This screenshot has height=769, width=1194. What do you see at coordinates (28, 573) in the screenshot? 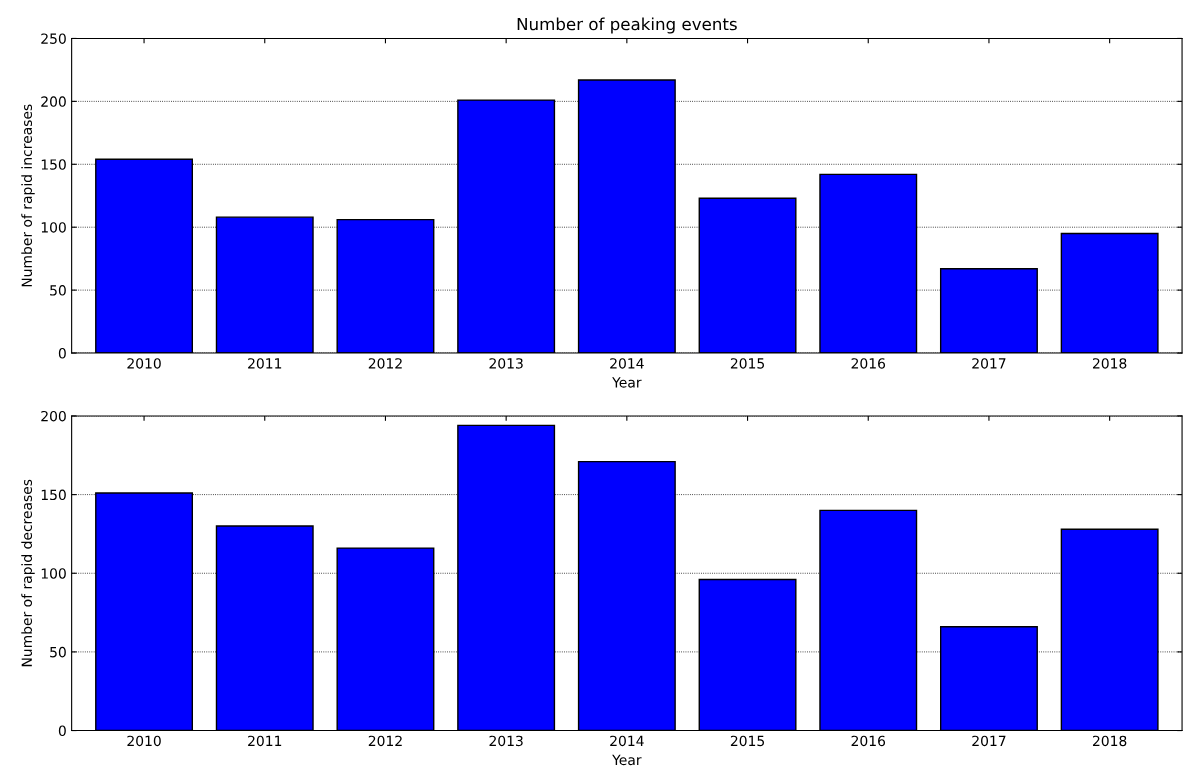
I see `y-axis-title: Number of rapid decreases` at bounding box center [28, 573].